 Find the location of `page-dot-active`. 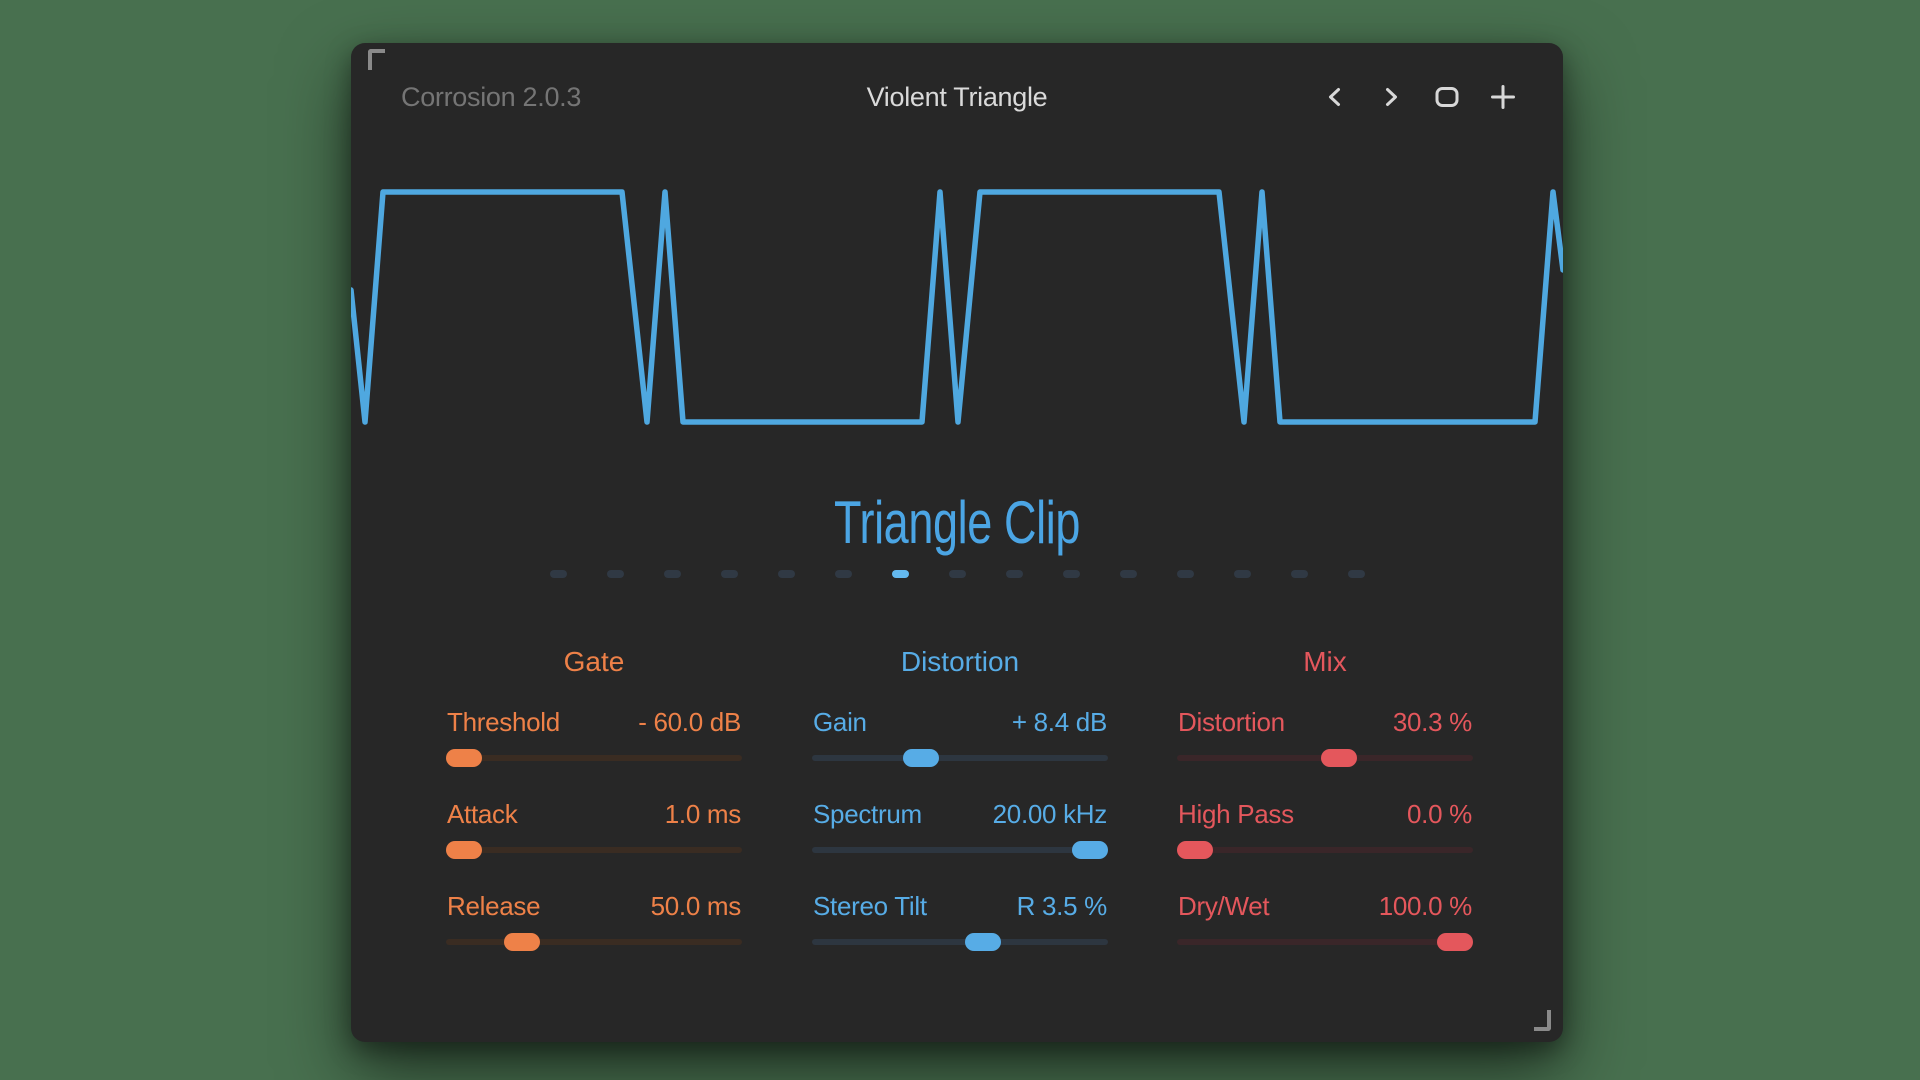

page-dot-active is located at coordinates (900, 574).